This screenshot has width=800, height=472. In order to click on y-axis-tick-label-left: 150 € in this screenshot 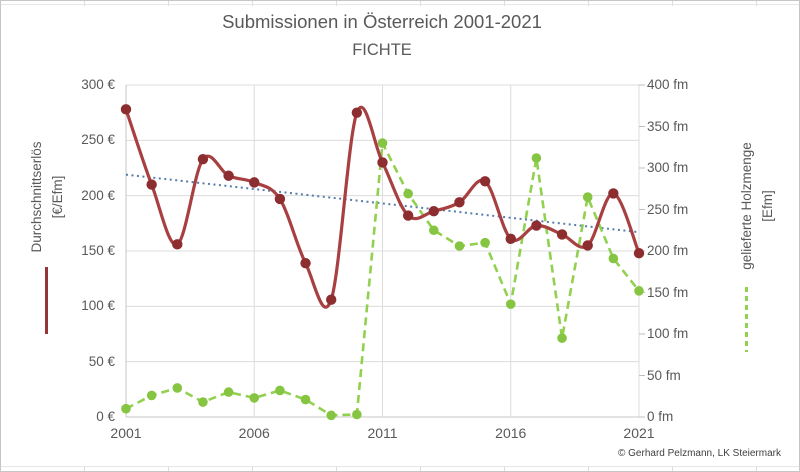, I will do `click(98, 250)`.